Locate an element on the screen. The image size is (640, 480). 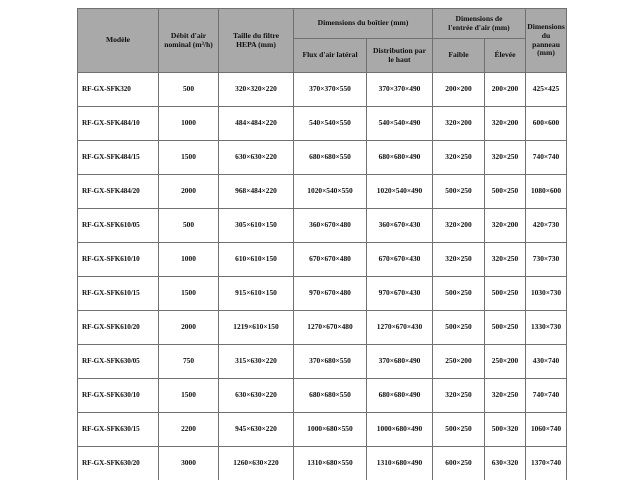
cell-airflow: 750 is located at coordinates (188, 361).